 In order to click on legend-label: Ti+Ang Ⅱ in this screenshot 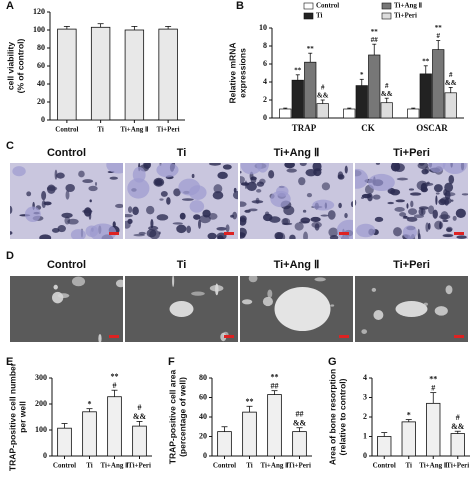, I will do `click(408, 6)`.